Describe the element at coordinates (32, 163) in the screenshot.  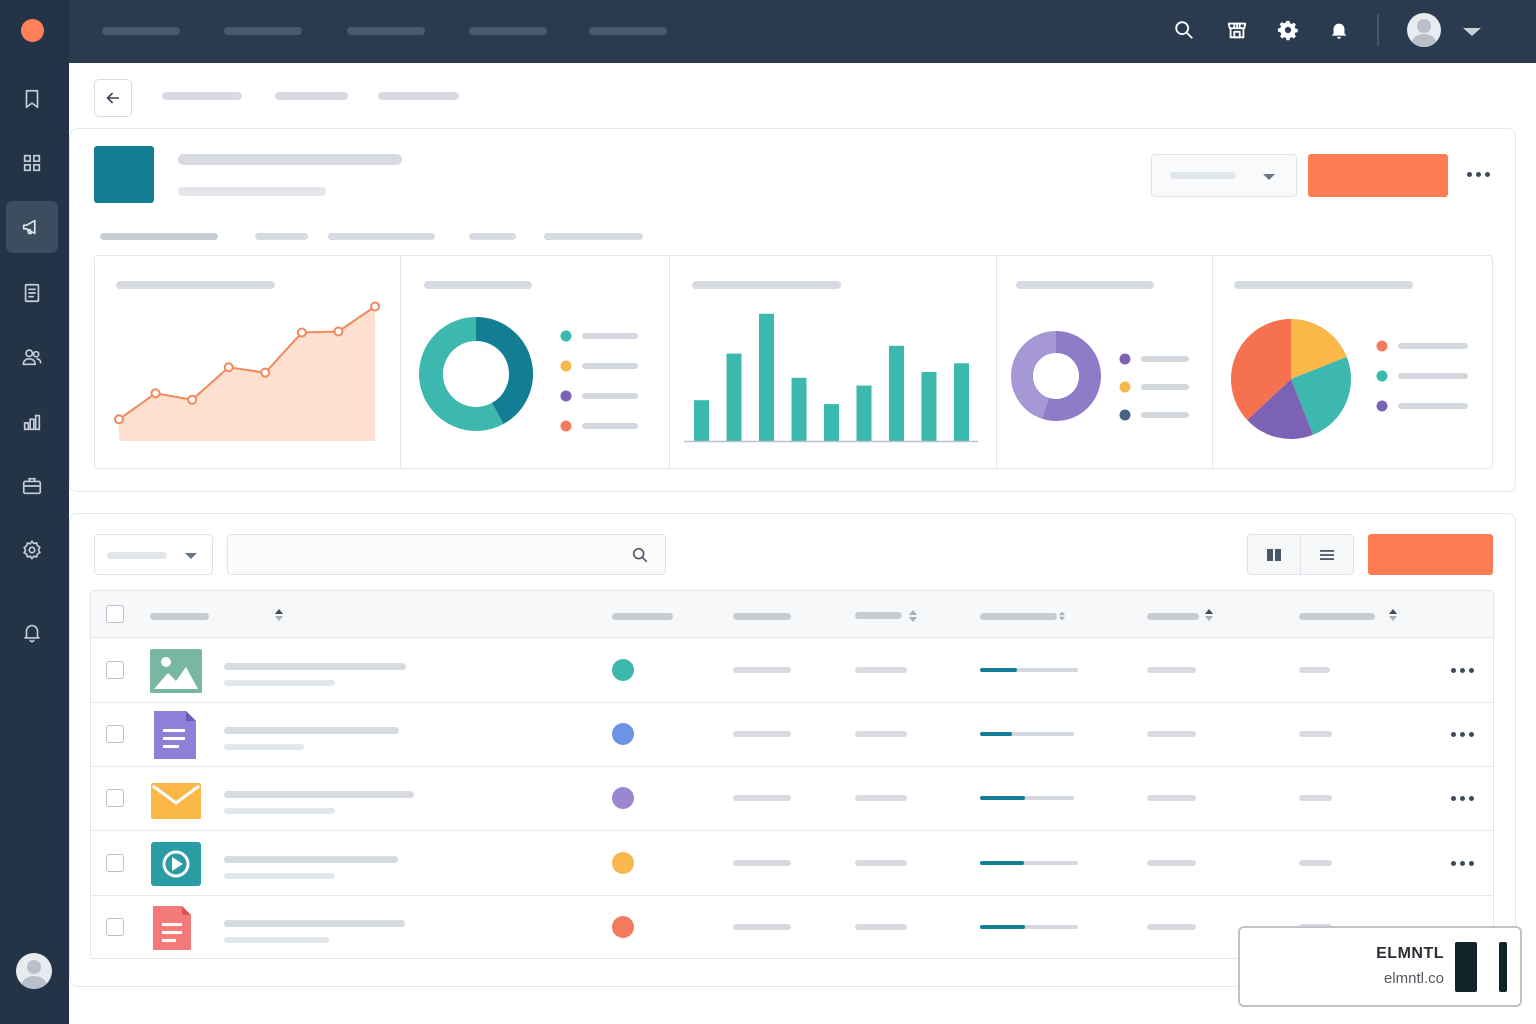
I see `grid-icon` at that location.